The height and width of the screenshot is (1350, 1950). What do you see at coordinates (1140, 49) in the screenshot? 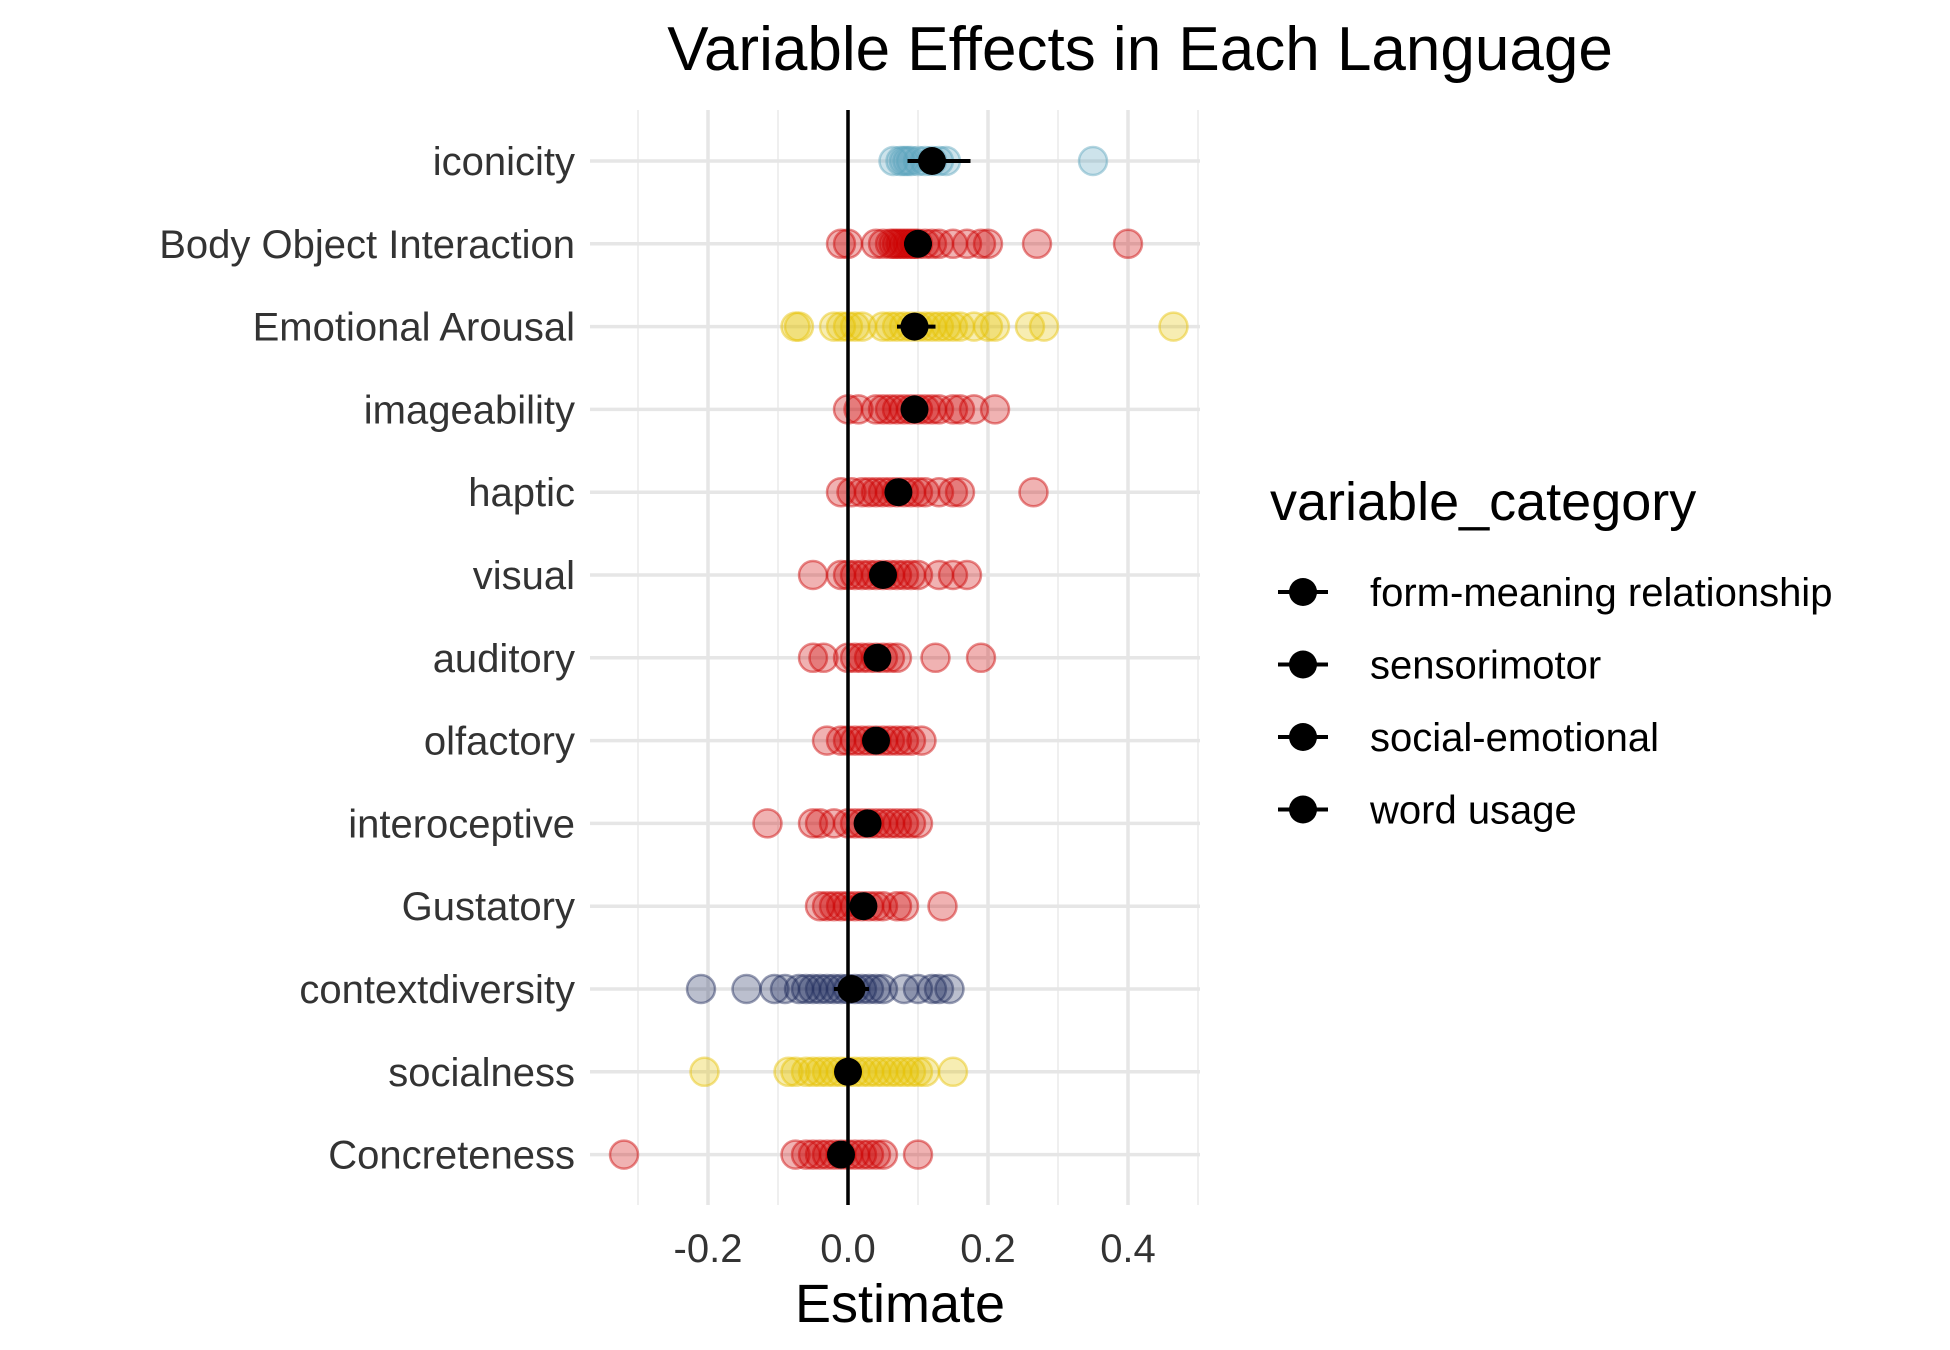
I see `chart-title: Variable Effects in Each Language` at bounding box center [1140, 49].